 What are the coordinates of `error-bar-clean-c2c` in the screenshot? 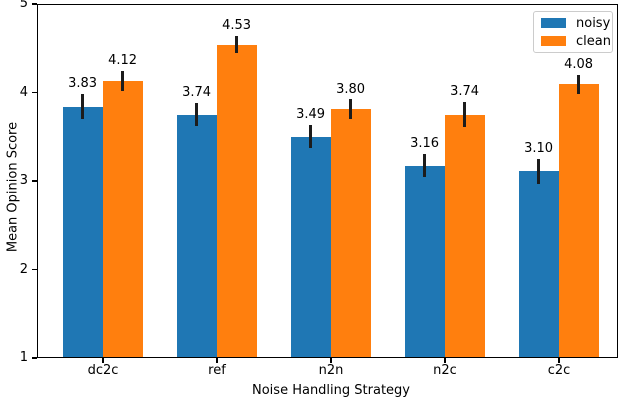 It's located at (579, 84).